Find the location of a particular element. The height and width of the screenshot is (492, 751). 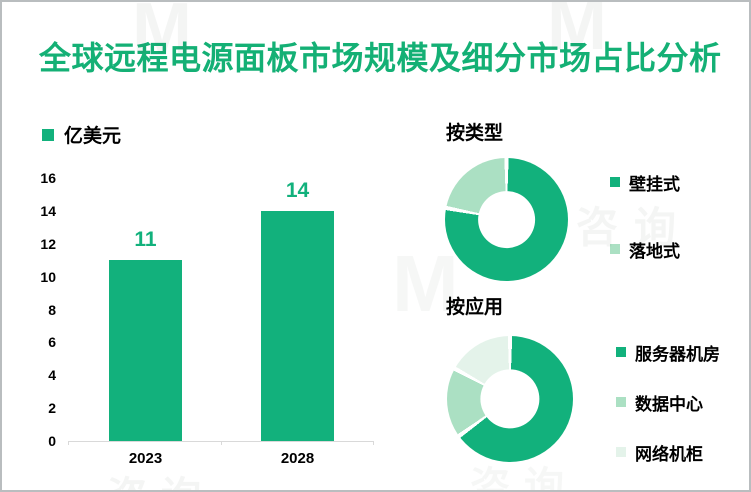

y-axis-tick-label: 2 is located at coordinates (52, 408).